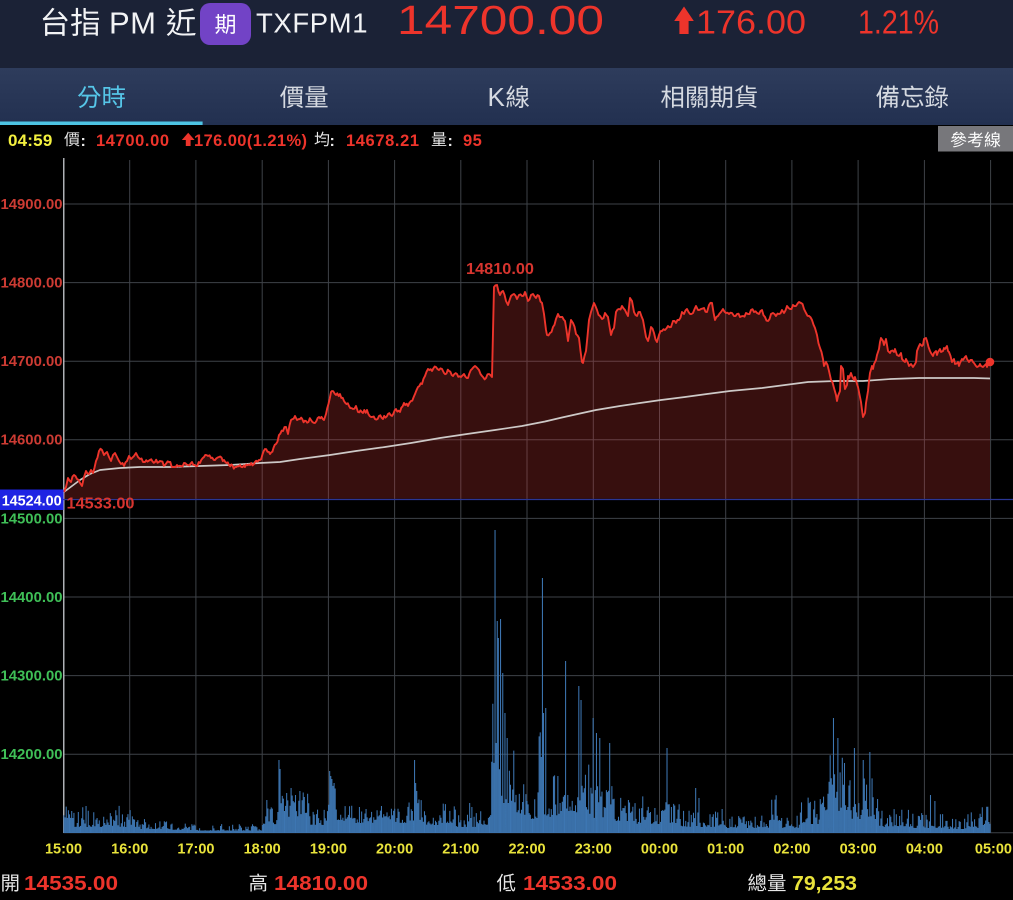  What do you see at coordinates (133, 23) in the screenshot?
I see `svg-text: PM` at bounding box center [133, 23].